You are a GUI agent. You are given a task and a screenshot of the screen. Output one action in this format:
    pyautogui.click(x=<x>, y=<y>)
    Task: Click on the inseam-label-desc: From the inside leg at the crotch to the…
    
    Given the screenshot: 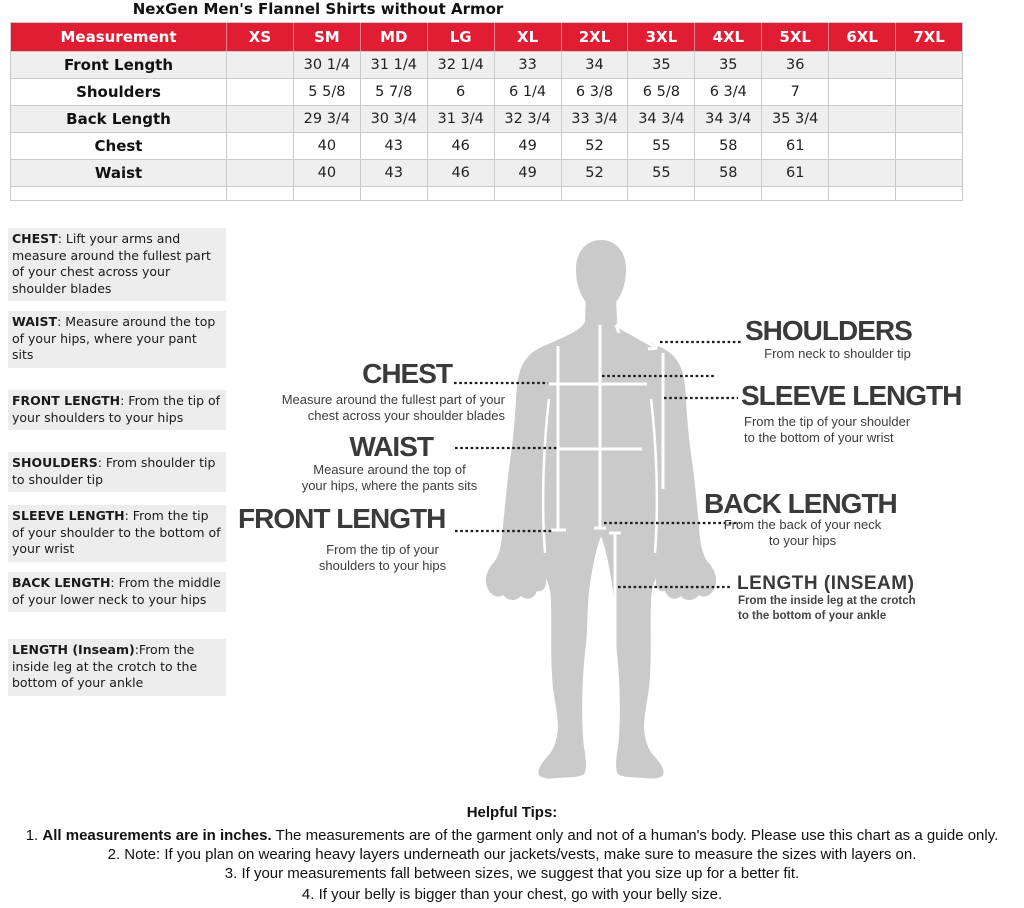 What is the action you would take?
    pyautogui.click(x=827, y=608)
    